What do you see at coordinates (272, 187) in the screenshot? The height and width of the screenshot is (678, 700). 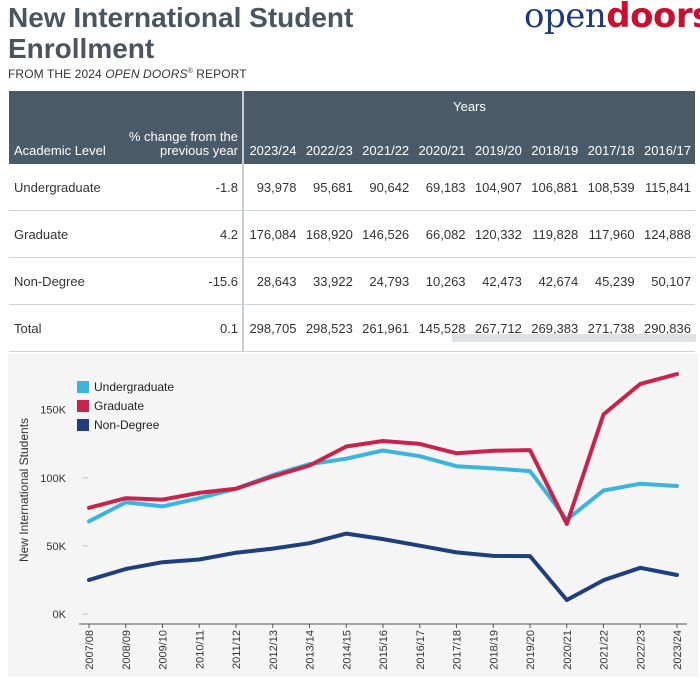 I see `value-cell: 93,978` at bounding box center [272, 187].